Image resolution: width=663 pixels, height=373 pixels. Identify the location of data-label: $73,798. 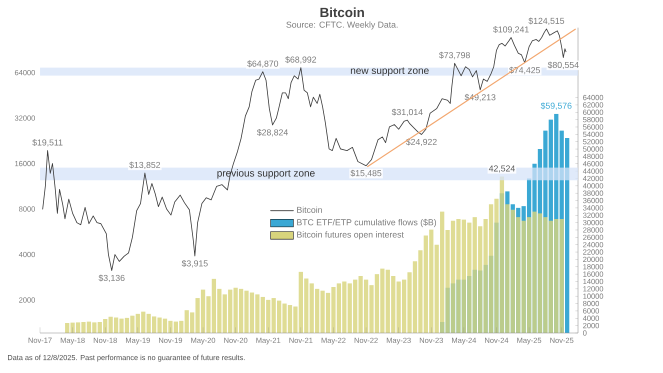
(454, 56).